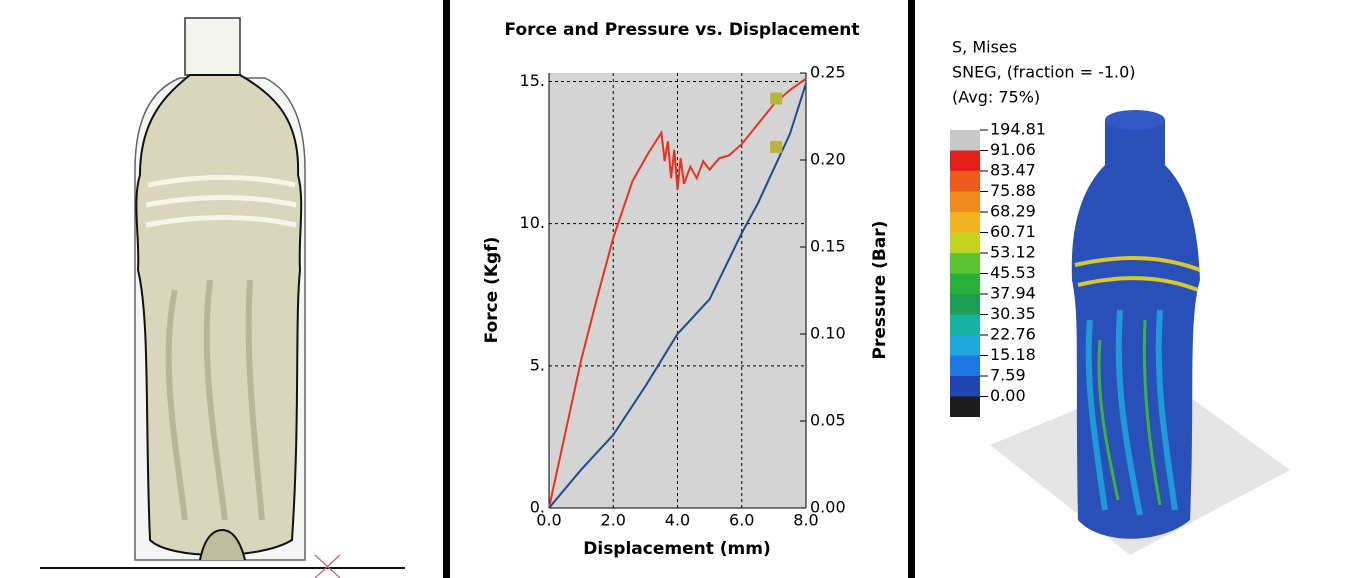  I want to click on contour-title: SNEG, (fraction = -1.0), so click(1044, 72).